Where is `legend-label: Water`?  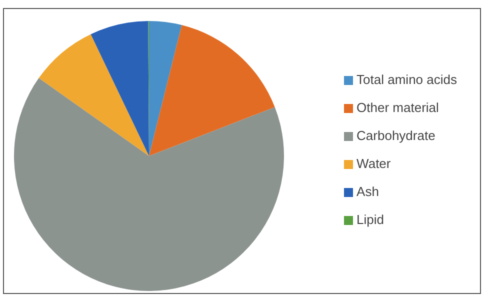
legend-label: Water is located at coordinates (373, 163).